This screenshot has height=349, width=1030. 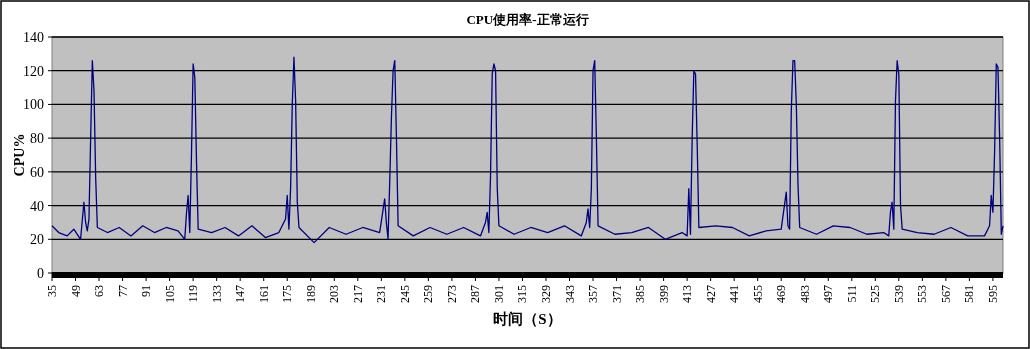 I want to click on x-tick-label: 133, so click(x=216, y=294).